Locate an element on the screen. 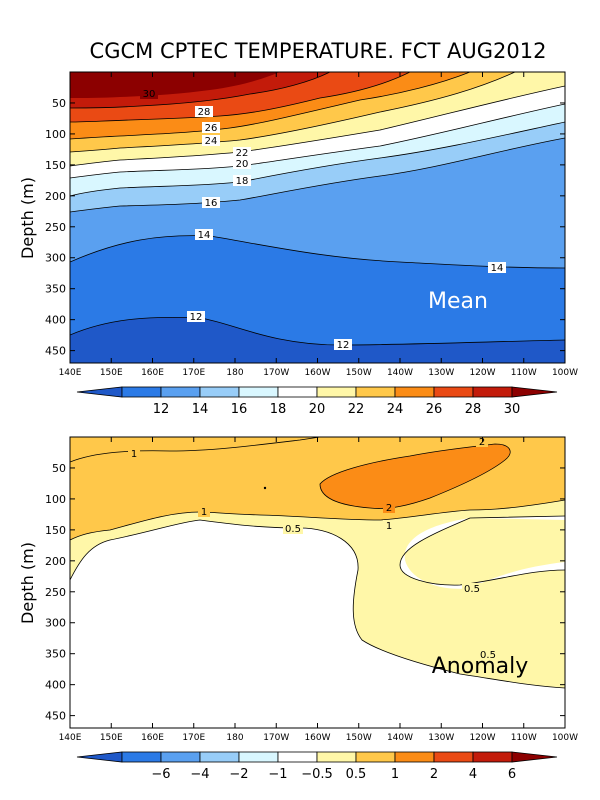 This screenshot has height=800, width=600. anomaly-y-axis-label: Depth (m) is located at coordinates (27, 583).